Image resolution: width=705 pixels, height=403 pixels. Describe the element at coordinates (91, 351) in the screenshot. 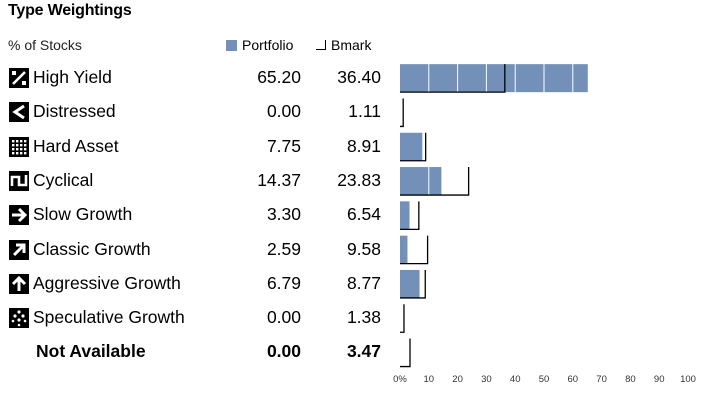

I see `category-label: Not Available` at that location.